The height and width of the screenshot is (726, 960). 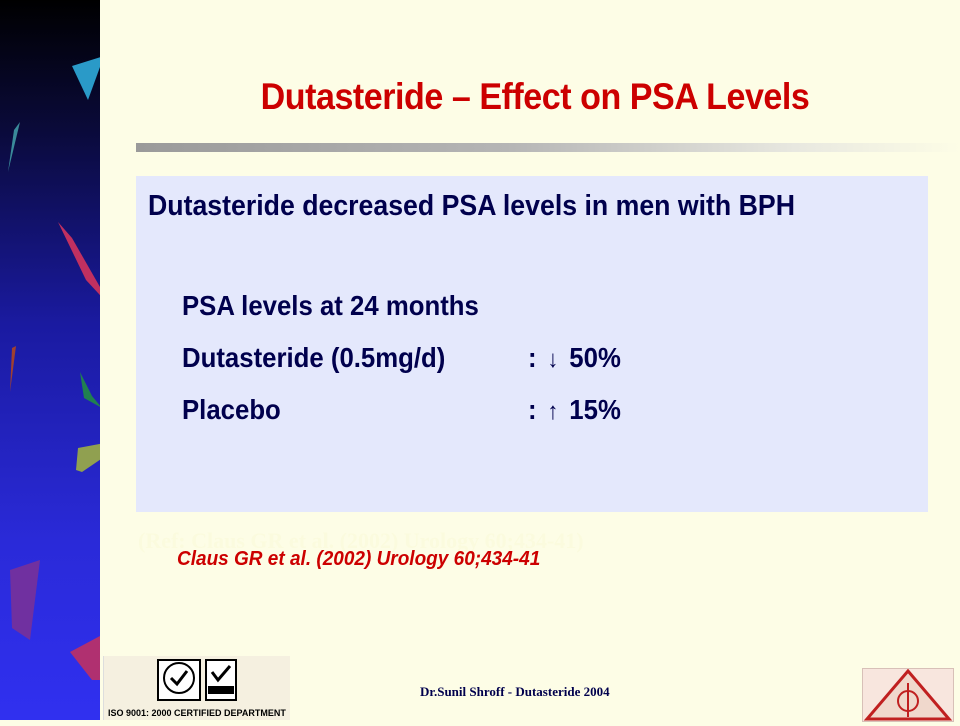 I want to click on value-percent: 15%, so click(x=595, y=409).